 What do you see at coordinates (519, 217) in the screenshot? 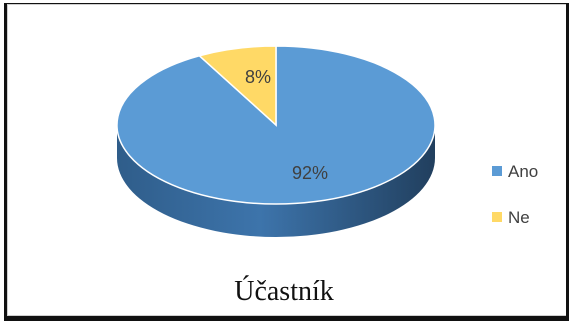
I see `legend-label-ne: Ne` at bounding box center [519, 217].